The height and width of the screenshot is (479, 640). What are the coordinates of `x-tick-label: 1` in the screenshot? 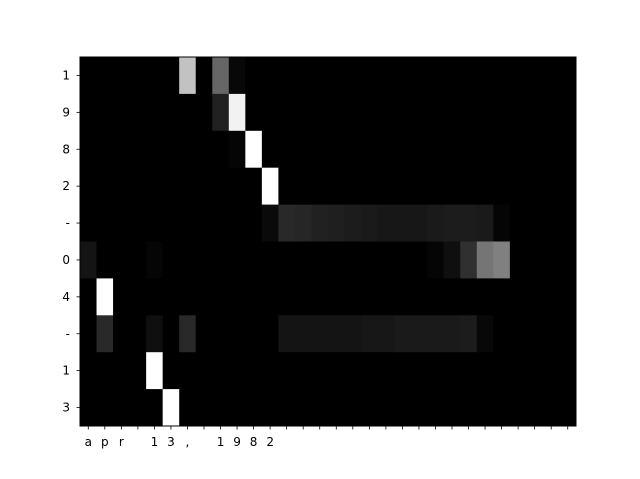 It's located at (155, 442).